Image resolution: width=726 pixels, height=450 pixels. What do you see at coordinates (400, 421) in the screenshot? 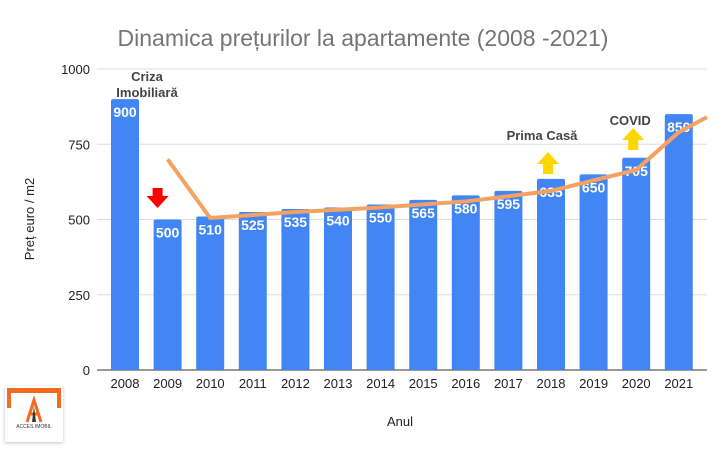
I see `x-axis-label: Anul` at bounding box center [400, 421].